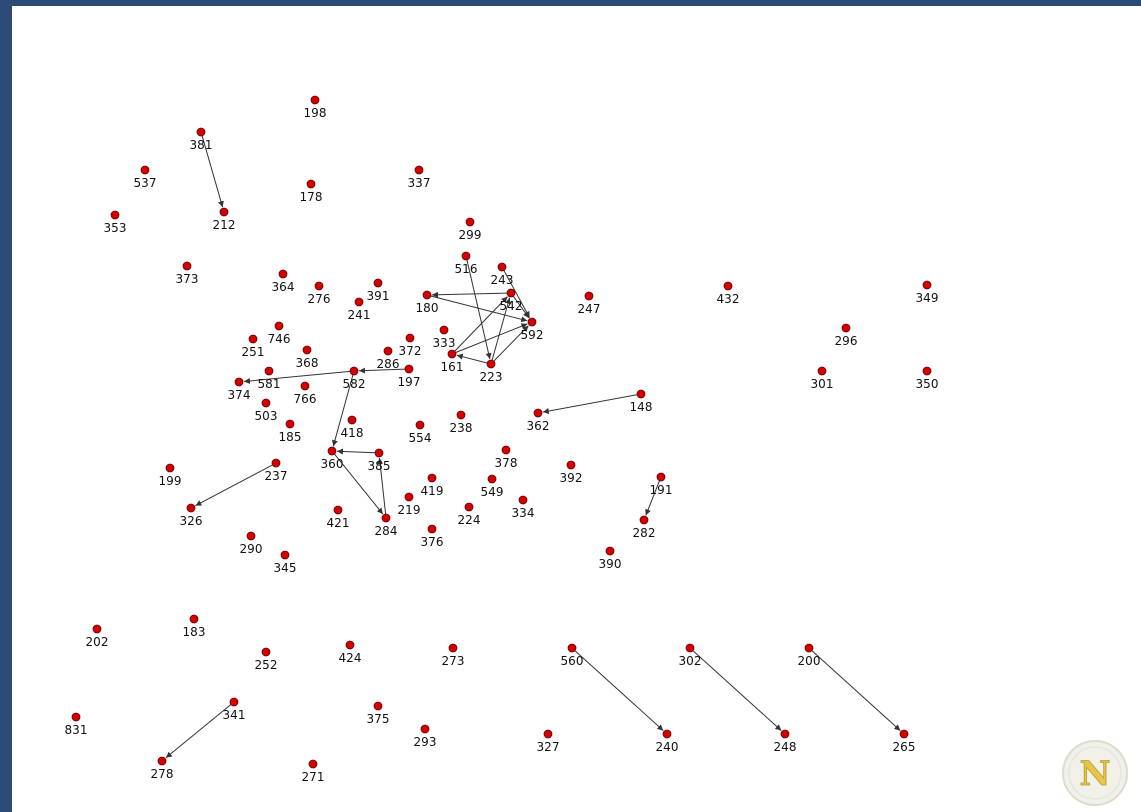 Image resolution: width=1141 pixels, height=812 pixels. I want to click on node-271: 271, so click(313, 771).